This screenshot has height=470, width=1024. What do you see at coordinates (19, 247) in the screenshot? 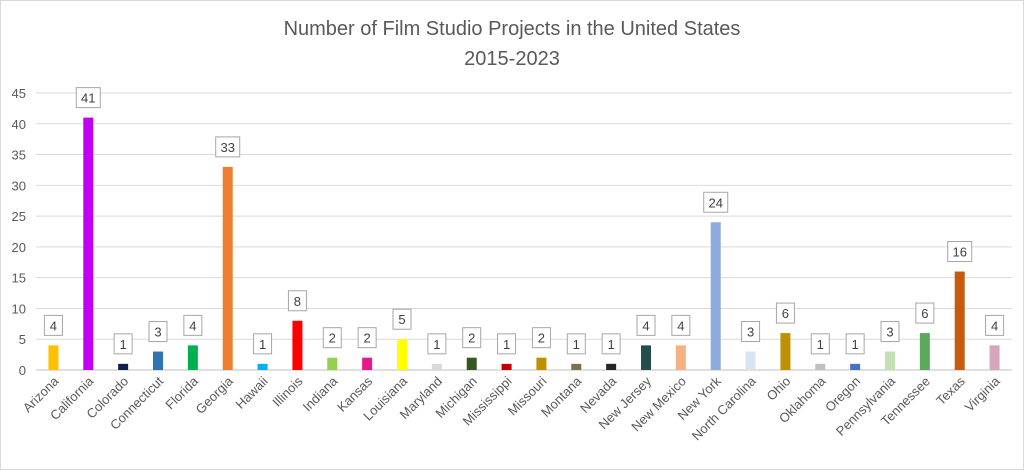
I see `y-tick-label: 20` at bounding box center [19, 247].